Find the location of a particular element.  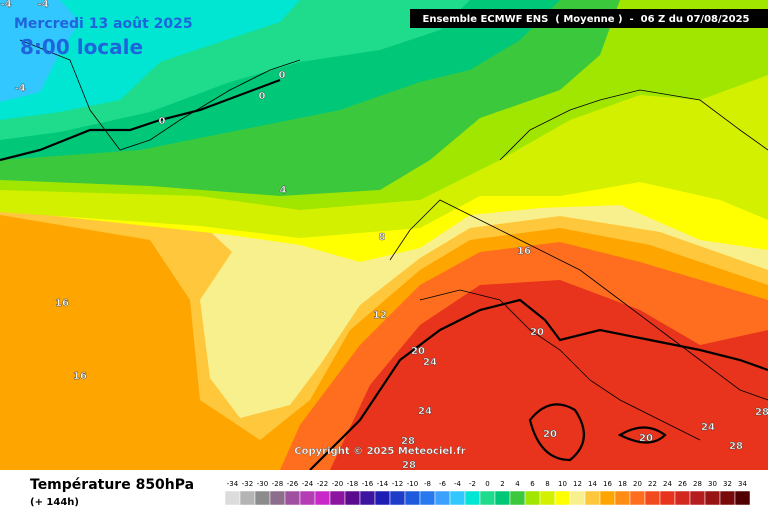

scale-label: 30 is located at coordinates (712, 484).